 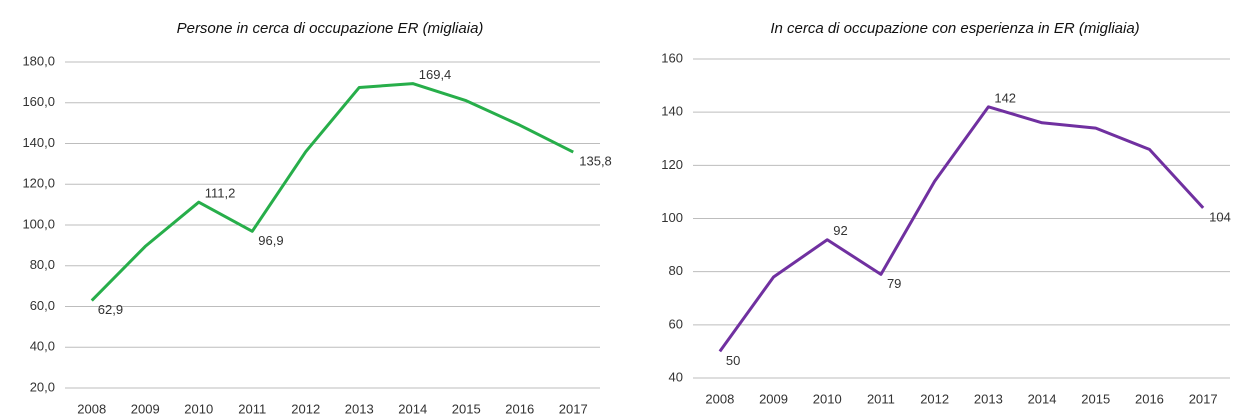 What do you see at coordinates (733, 360) in the screenshot?
I see `data-label: 50` at bounding box center [733, 360].